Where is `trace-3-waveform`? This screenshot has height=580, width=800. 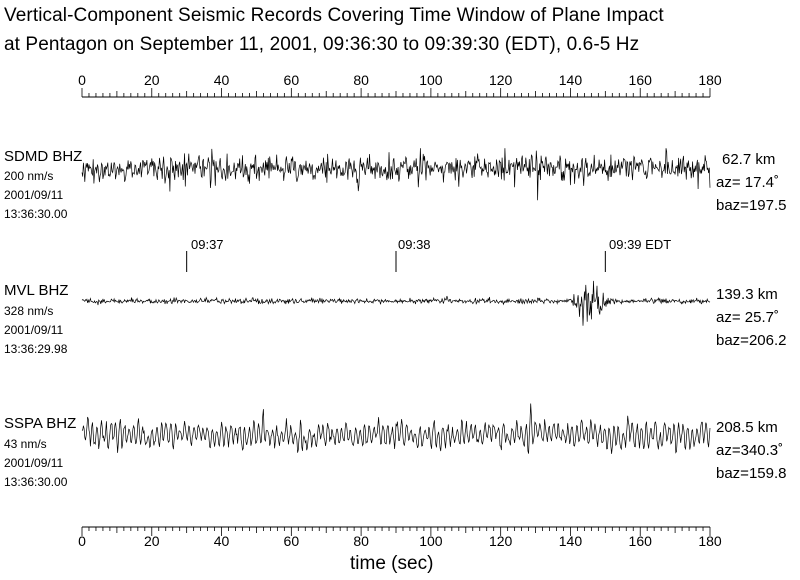
trace-3-waveform is located at coordinates (396, 428).